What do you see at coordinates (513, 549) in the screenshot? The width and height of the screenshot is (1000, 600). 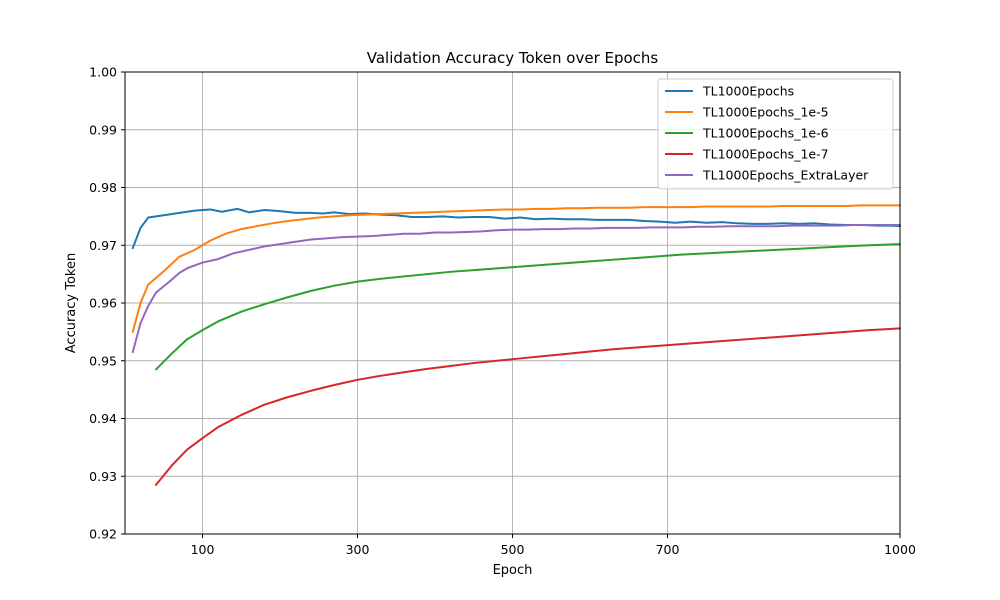 I see `x-tick-label: 500` at bounding box center [513, 549].